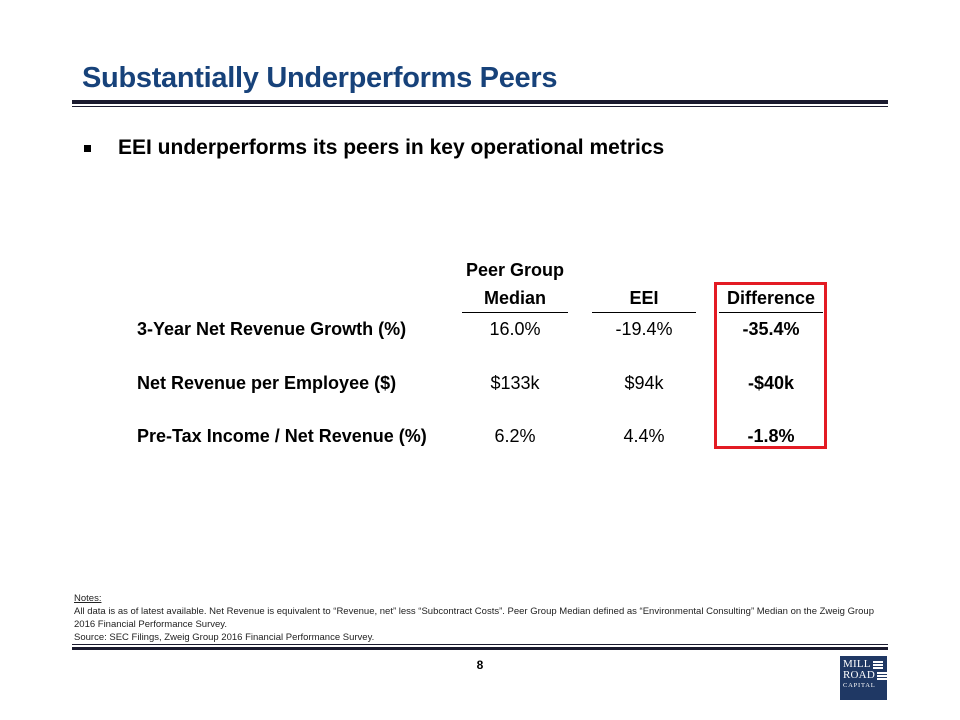  What do you see at coordinates (515, 383) in the screenshot?
I see `cell-peer-revenue-per-employee: $133k` at bounding box center [515, 383].